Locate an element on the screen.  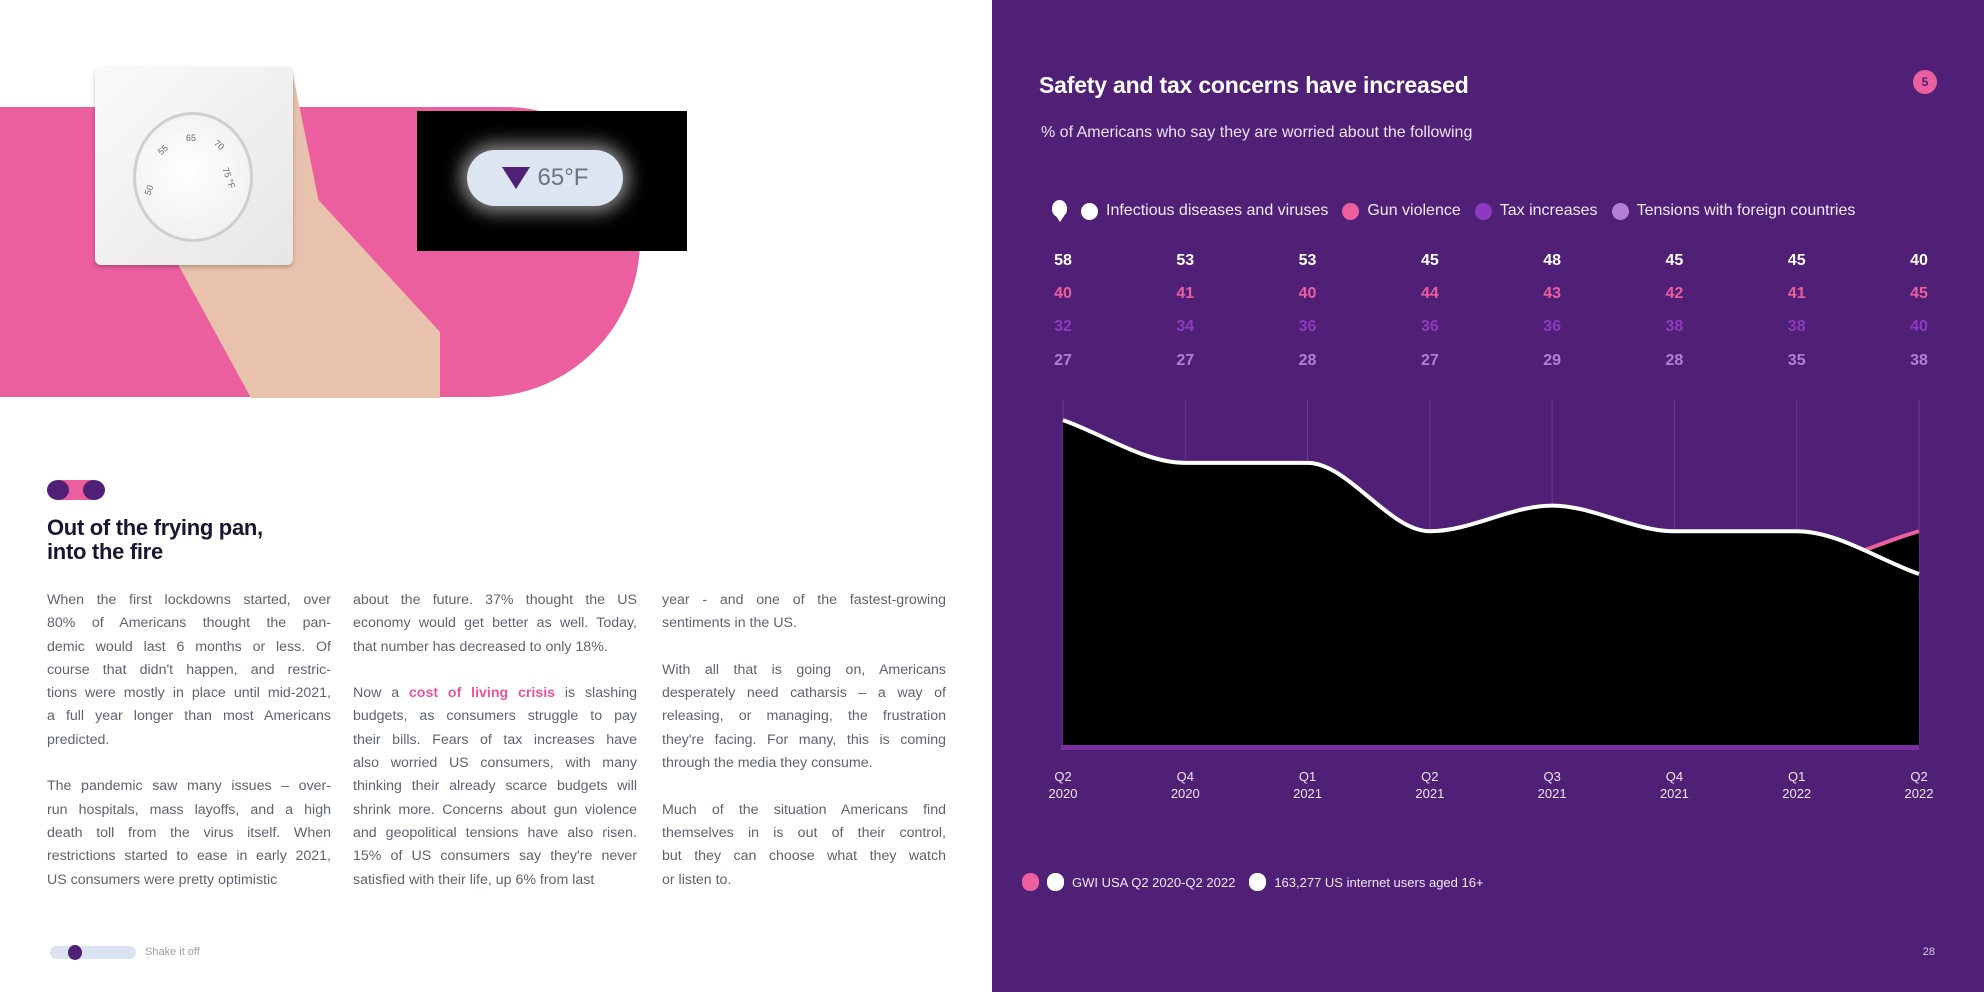
map-pin-icon is located at coordinates (1059, 211).